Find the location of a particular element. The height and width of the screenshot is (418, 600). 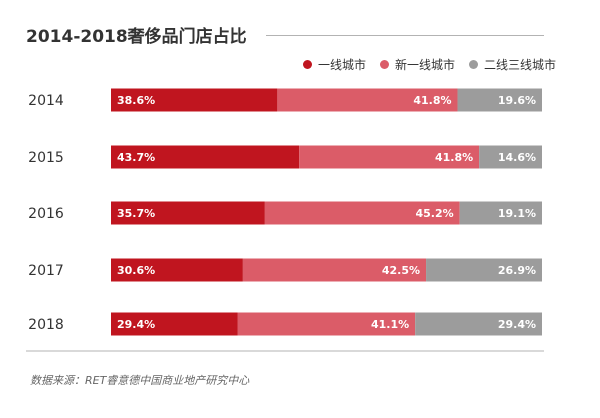

category-label: 2018 is located at coordinates (46, 325).